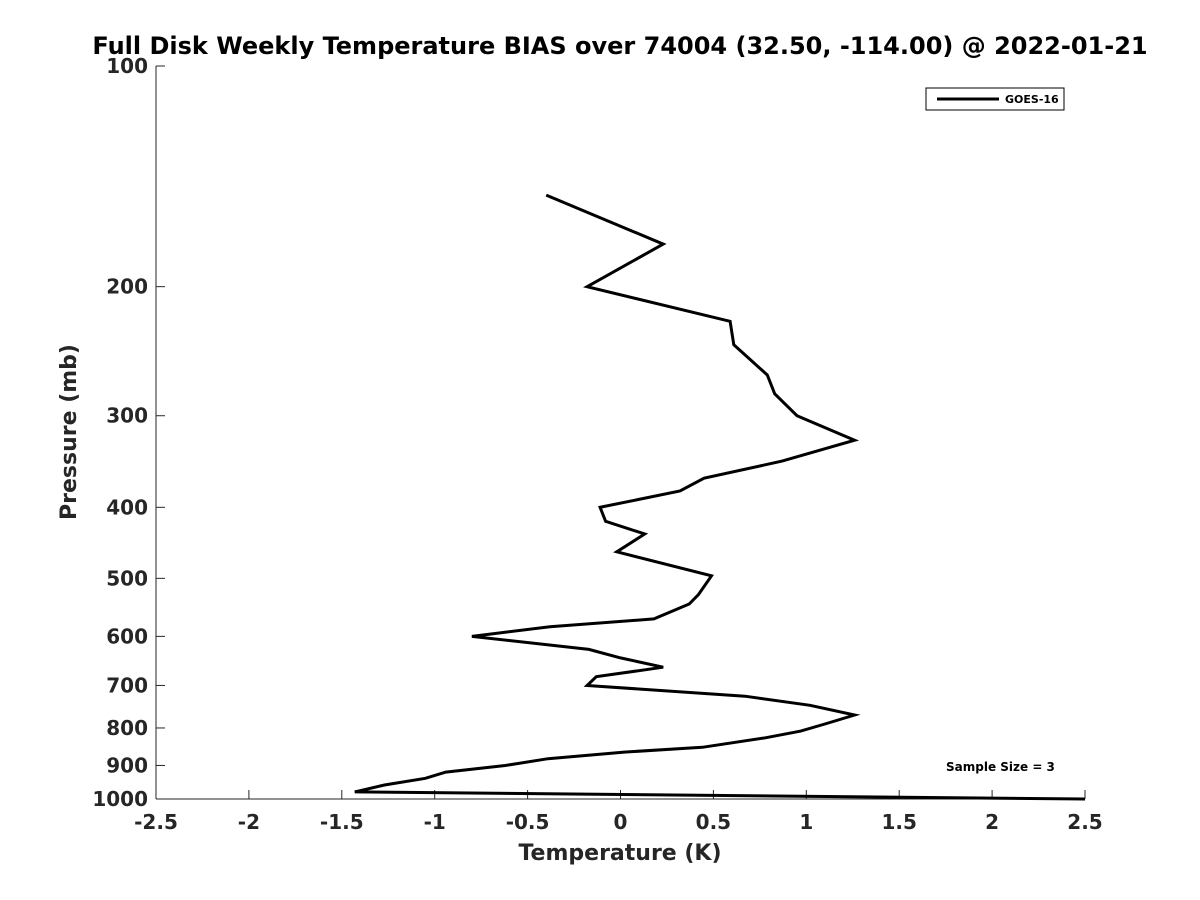  I want to click on x-tick-label: 1, so click(806, 822).